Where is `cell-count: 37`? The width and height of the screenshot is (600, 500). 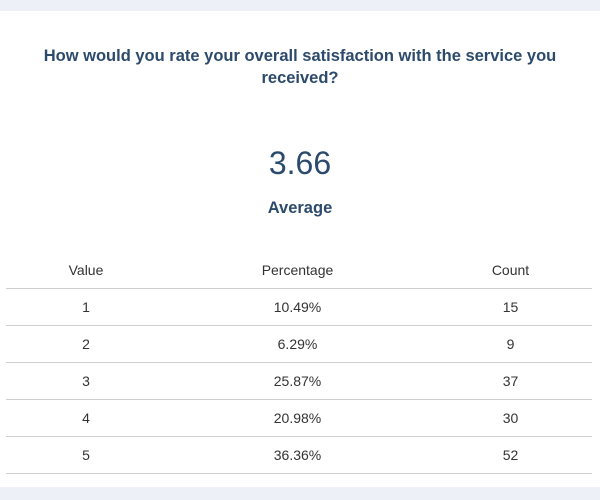
cell-count: 37 is located at coordinates (510, 381).